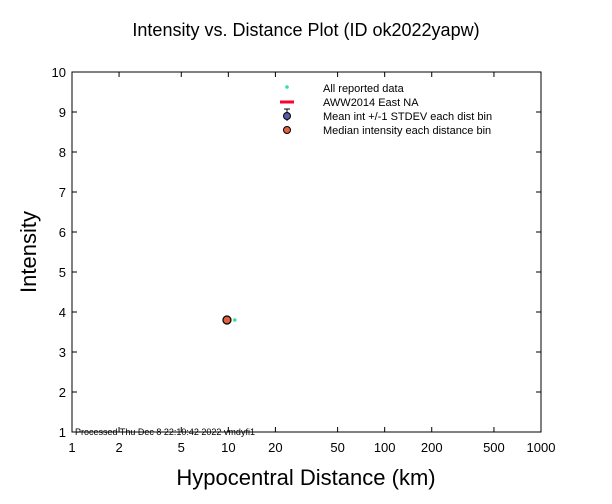 The width and height of the screenshot is (612, 504). What do you see at coordinates (62, 392) in the screenshot?
I see `y-tick-label: 2` at bounding box center [62, 392].